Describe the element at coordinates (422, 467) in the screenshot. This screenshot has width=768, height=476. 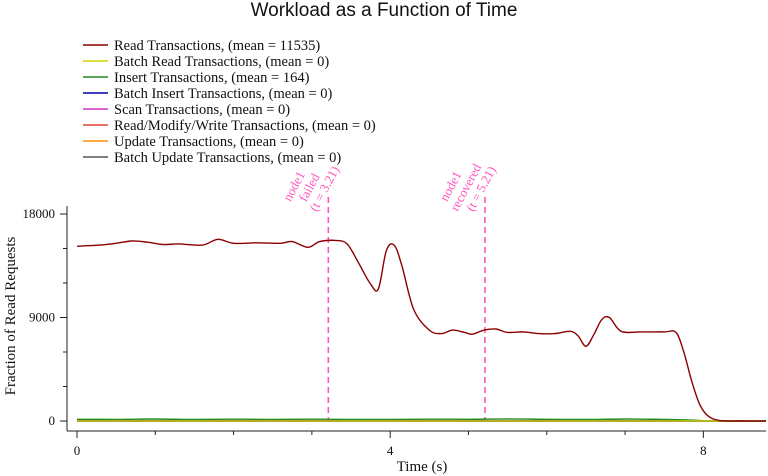
I see `x-axis-label: Time (s)` at that location.